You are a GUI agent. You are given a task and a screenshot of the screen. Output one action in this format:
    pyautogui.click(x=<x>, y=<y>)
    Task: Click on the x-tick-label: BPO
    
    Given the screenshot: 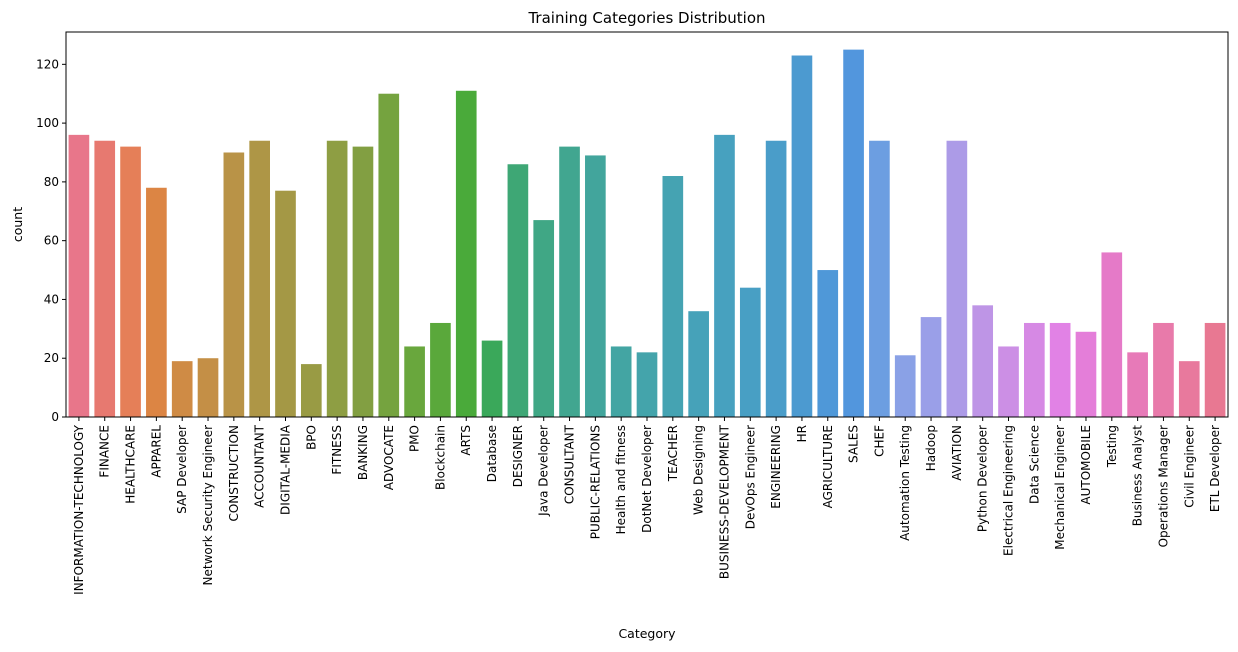 What is the action you would take?
    pyautogui.click(x=311, y=437)
    